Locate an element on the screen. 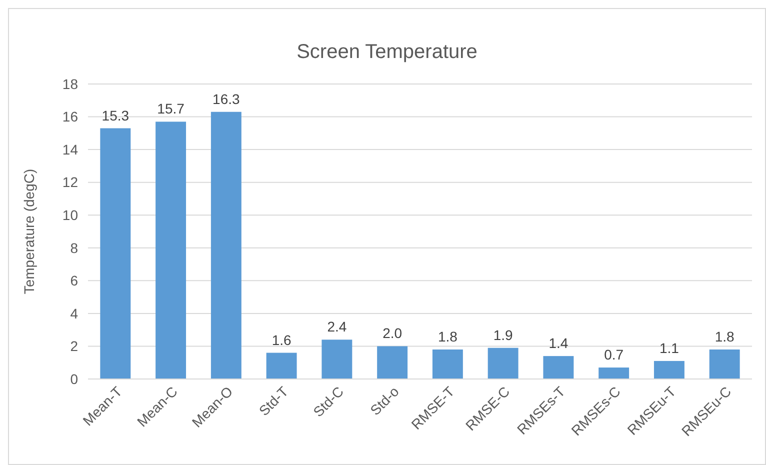 Image resolution: width=766 pixels, height=465 pixels. y-tick-label: 8 is located at coordinates (74, 248).